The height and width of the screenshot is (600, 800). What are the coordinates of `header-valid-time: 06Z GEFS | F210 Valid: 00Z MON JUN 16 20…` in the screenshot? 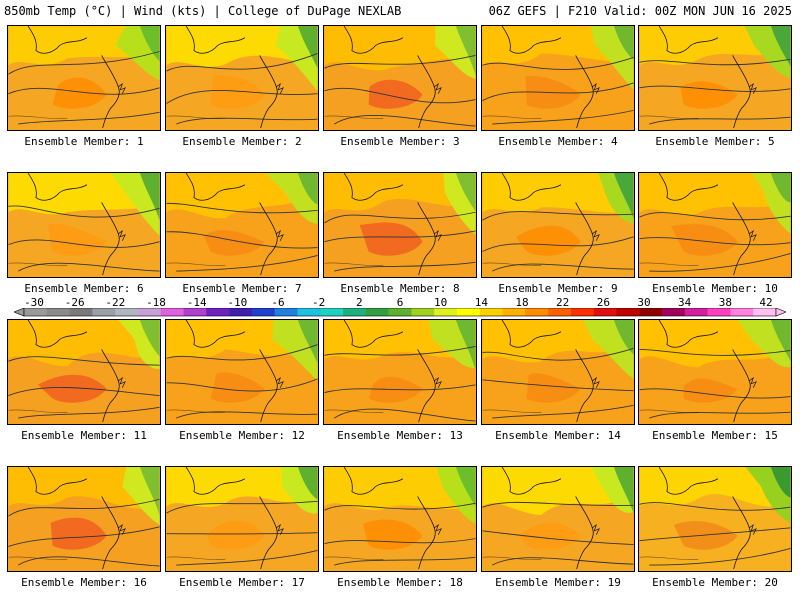 It's located at (640, 11).